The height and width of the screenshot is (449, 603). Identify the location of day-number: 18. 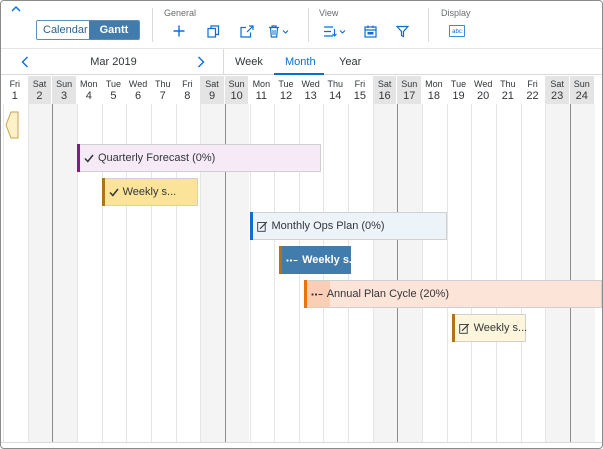
(433, 96).